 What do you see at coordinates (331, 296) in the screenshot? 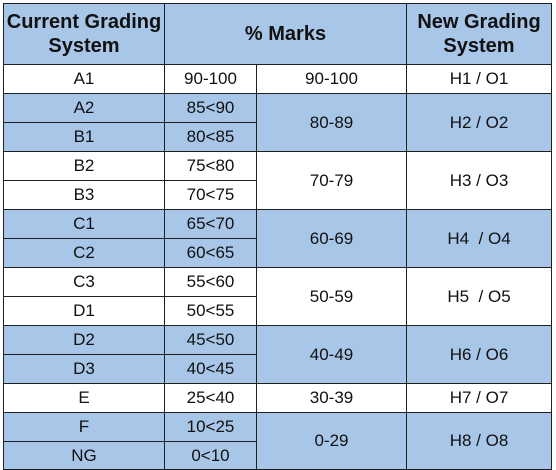
I see `range-cell: 50-59` at bounding box center [331, 296].